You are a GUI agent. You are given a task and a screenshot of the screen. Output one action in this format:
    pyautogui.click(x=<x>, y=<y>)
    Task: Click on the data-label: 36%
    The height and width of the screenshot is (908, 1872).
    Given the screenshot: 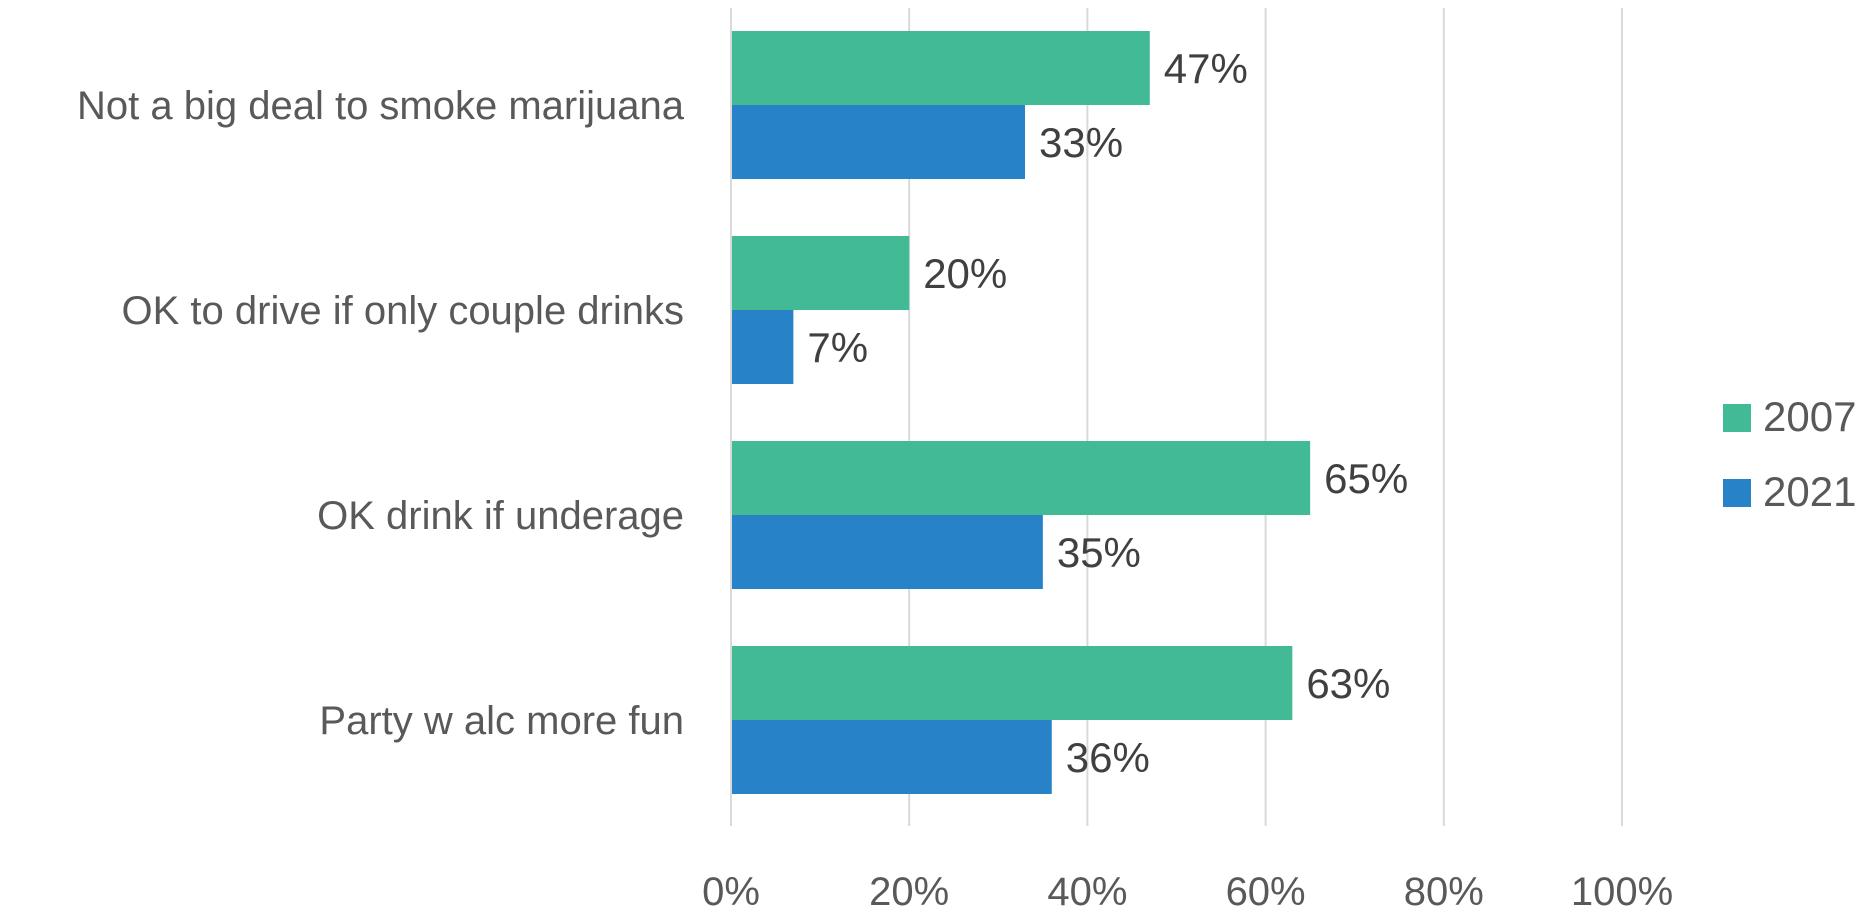 What is the action you would take?
    pyautogui.click(x=1108, y=757)
    